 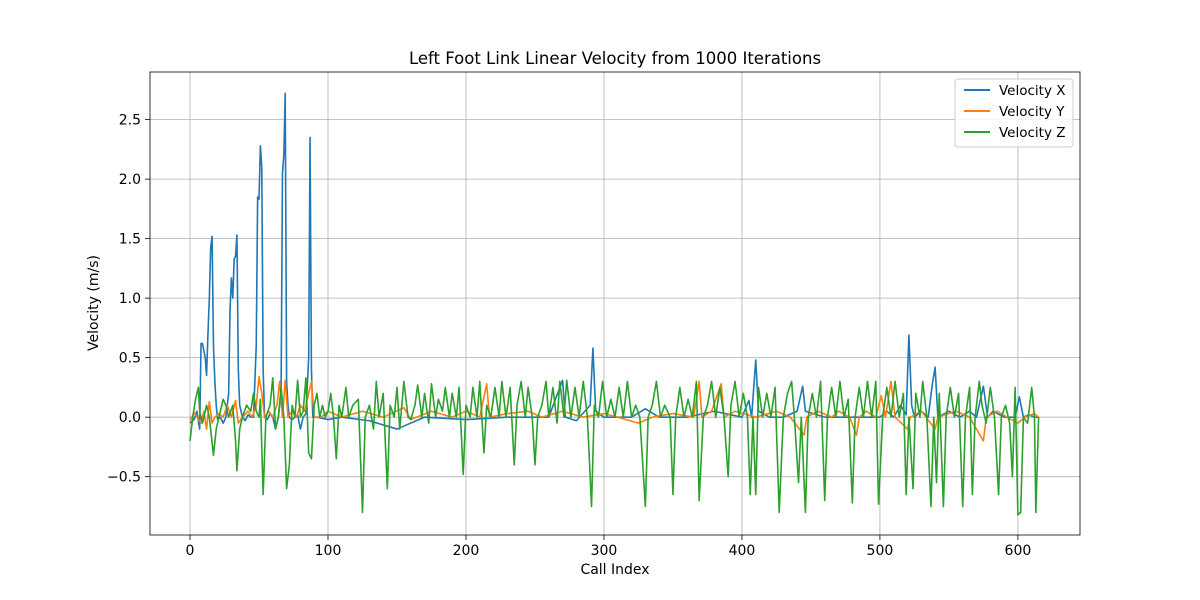 I want to click on legend-label-velocity-x: Velocity X, so click(x=1032, y=91).